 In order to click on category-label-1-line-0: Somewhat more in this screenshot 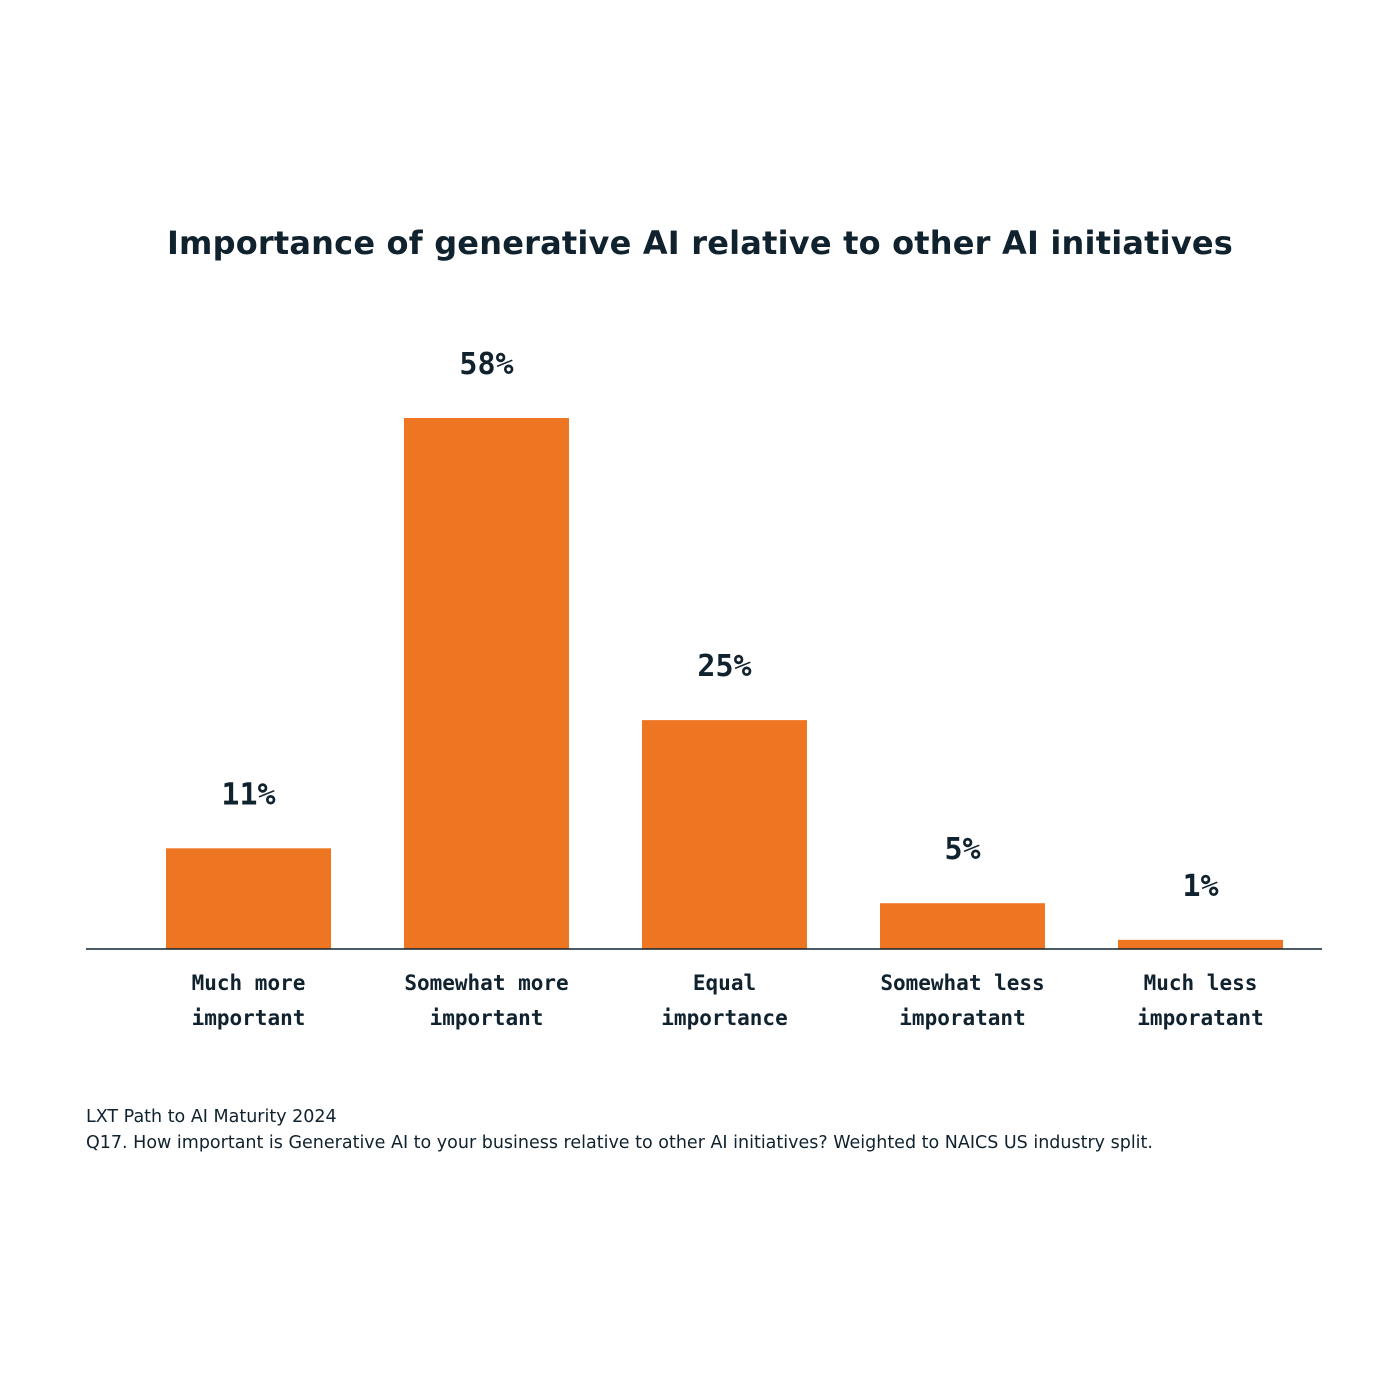, I will do `click(486, 983)`.